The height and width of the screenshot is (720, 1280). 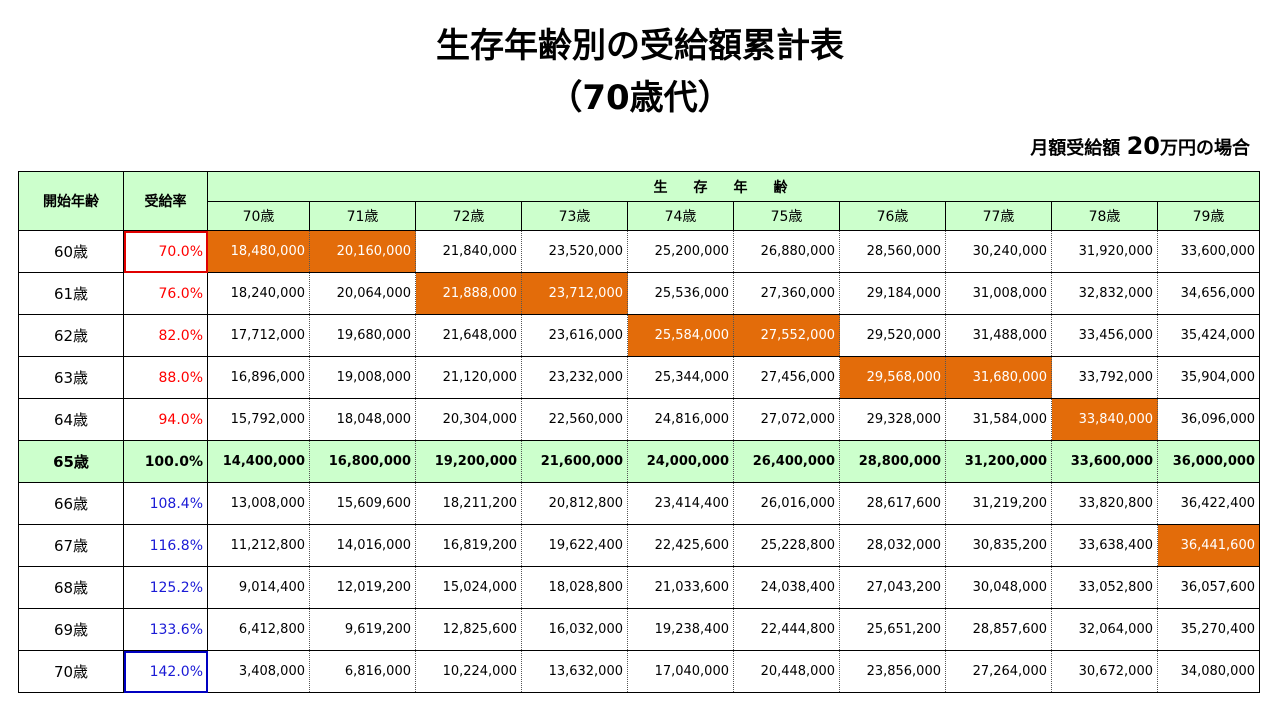 What do you see at coordinates (71, 671) in the screenshot?
I see `start-age-cell: 70歳` at bounding box center [71, 671].